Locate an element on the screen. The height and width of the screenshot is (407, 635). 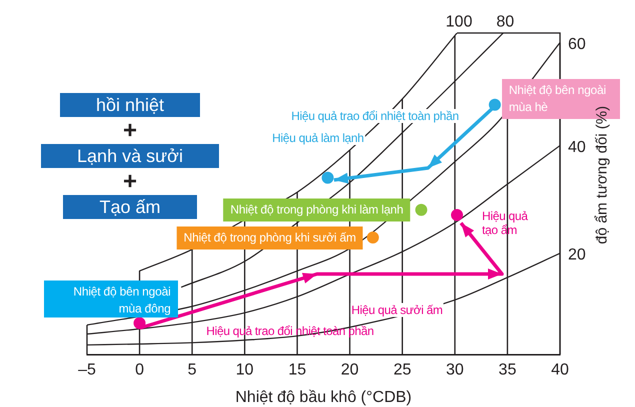
series-label: 100 is located at coordinates (459, 21).